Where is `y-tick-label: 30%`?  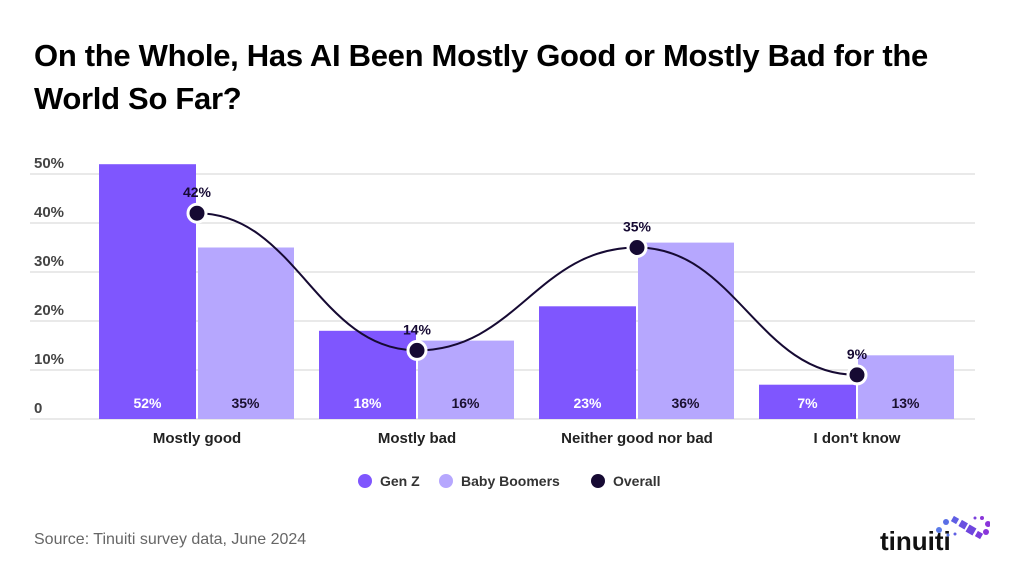
y-tick-label: 30% is located at coordinates (49, 261).